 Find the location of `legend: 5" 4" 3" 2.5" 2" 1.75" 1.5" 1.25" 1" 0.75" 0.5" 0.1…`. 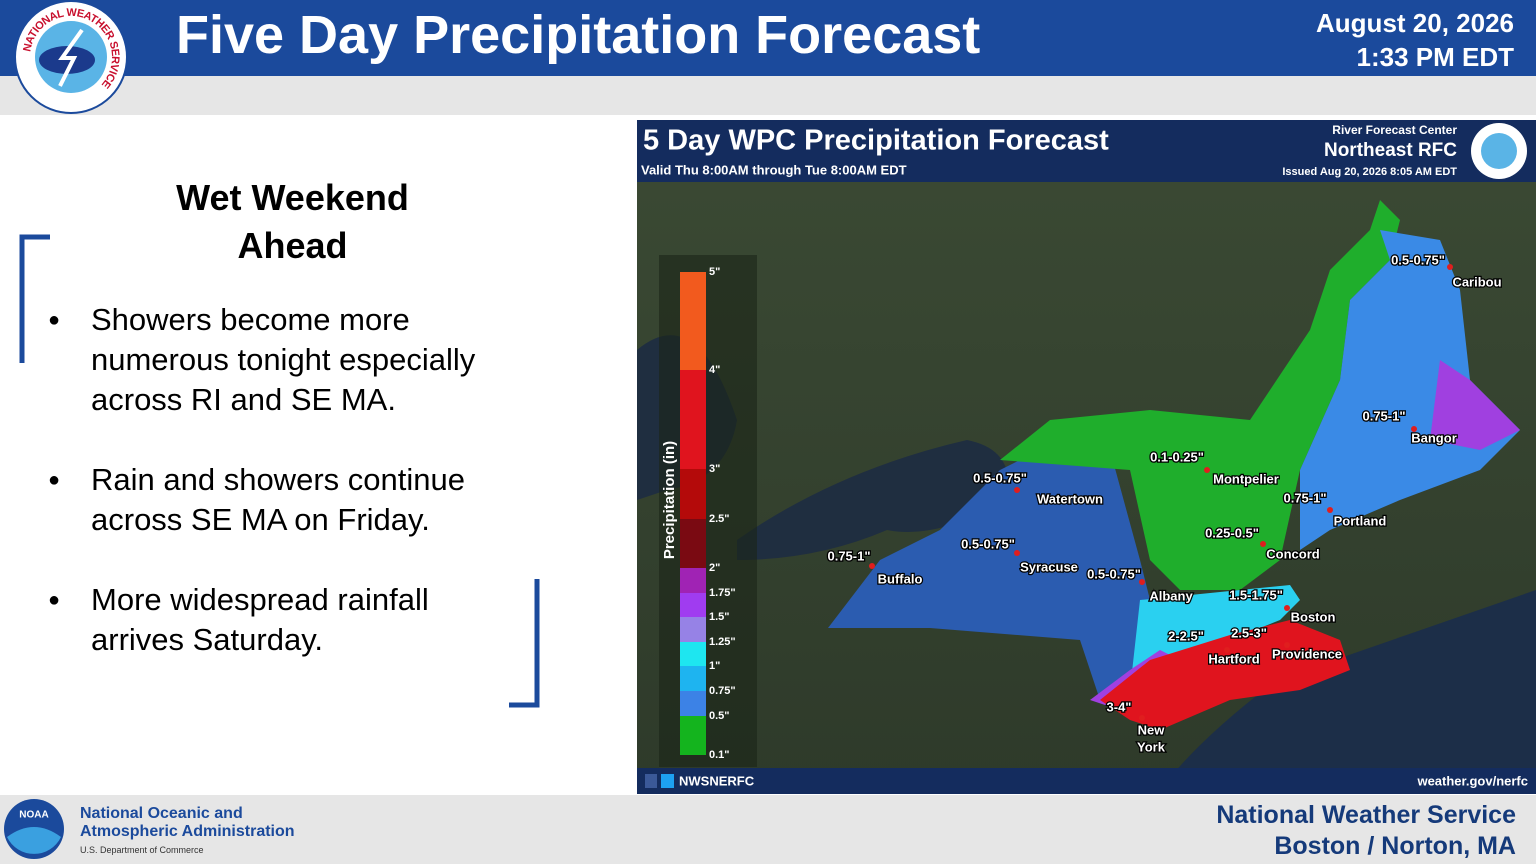

legend: 5" 4" 3" 2.5" 2" 1.75" 1.5" 1.25" 1" 0.75" 0.5" 0.1… is located at coordinates (708, 513).